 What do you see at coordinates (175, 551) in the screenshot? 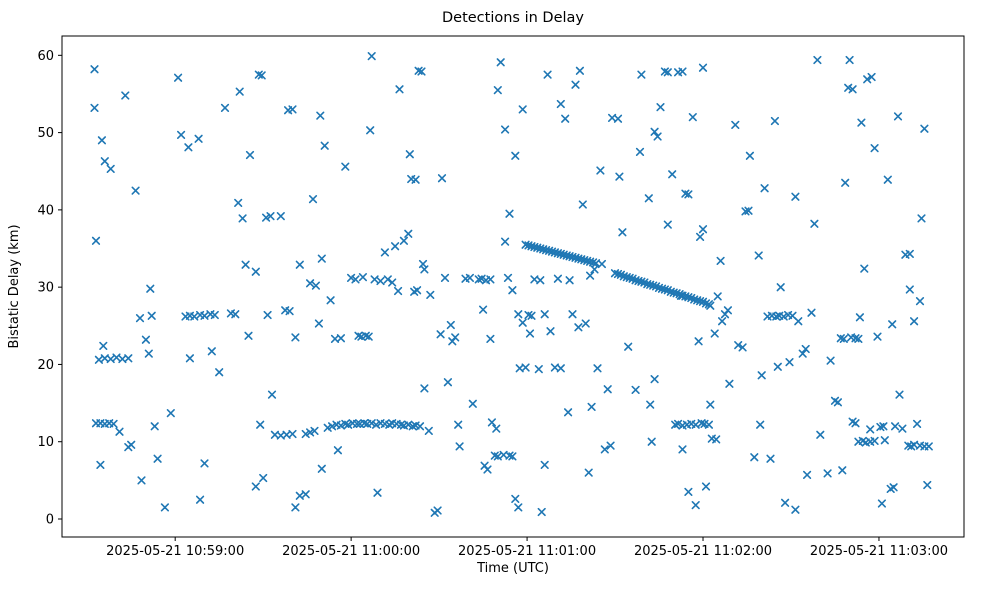
I see `x-tick-label: 2025-05-21 10:59:00` at bounding box center [175, 551].